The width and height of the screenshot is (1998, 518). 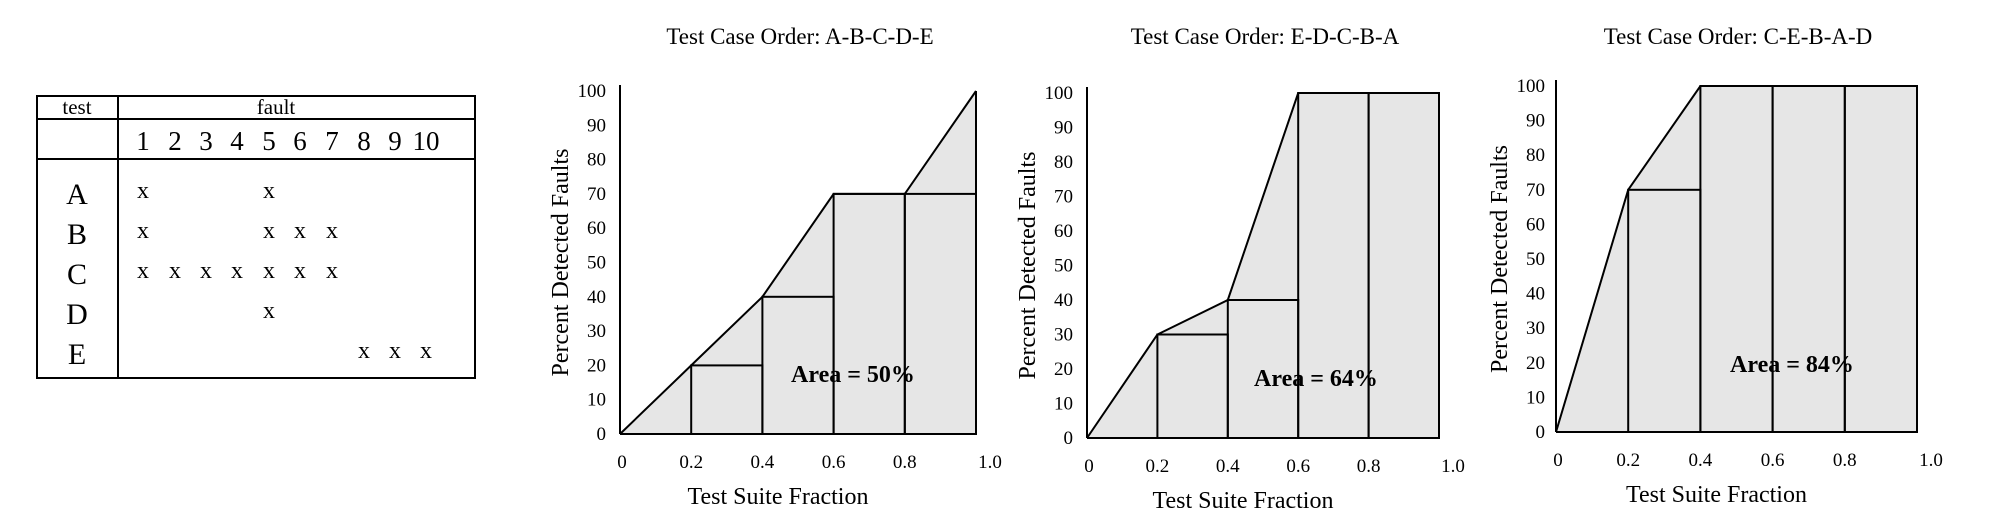 I want to click on fault-number: 2, so click(x=175, y=141).